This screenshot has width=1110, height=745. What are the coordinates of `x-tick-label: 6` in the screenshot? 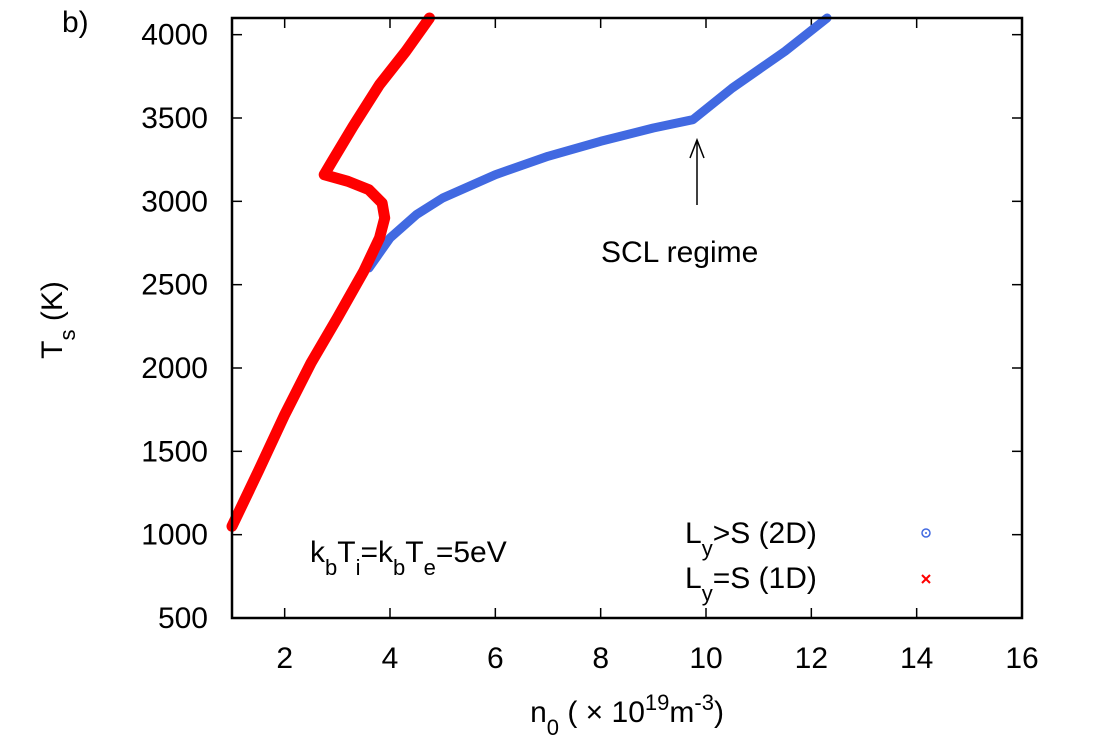 It's located at (495, 658).